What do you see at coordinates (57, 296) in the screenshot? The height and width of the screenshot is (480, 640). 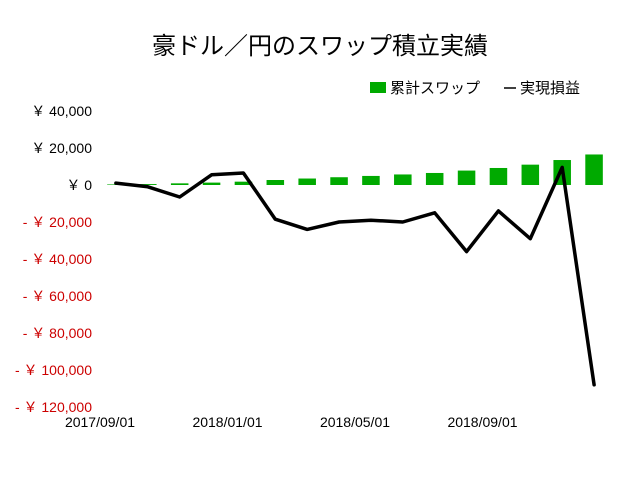 I see `y-tick-label: - ￥ 60,000` at bounding box center [57, 296].